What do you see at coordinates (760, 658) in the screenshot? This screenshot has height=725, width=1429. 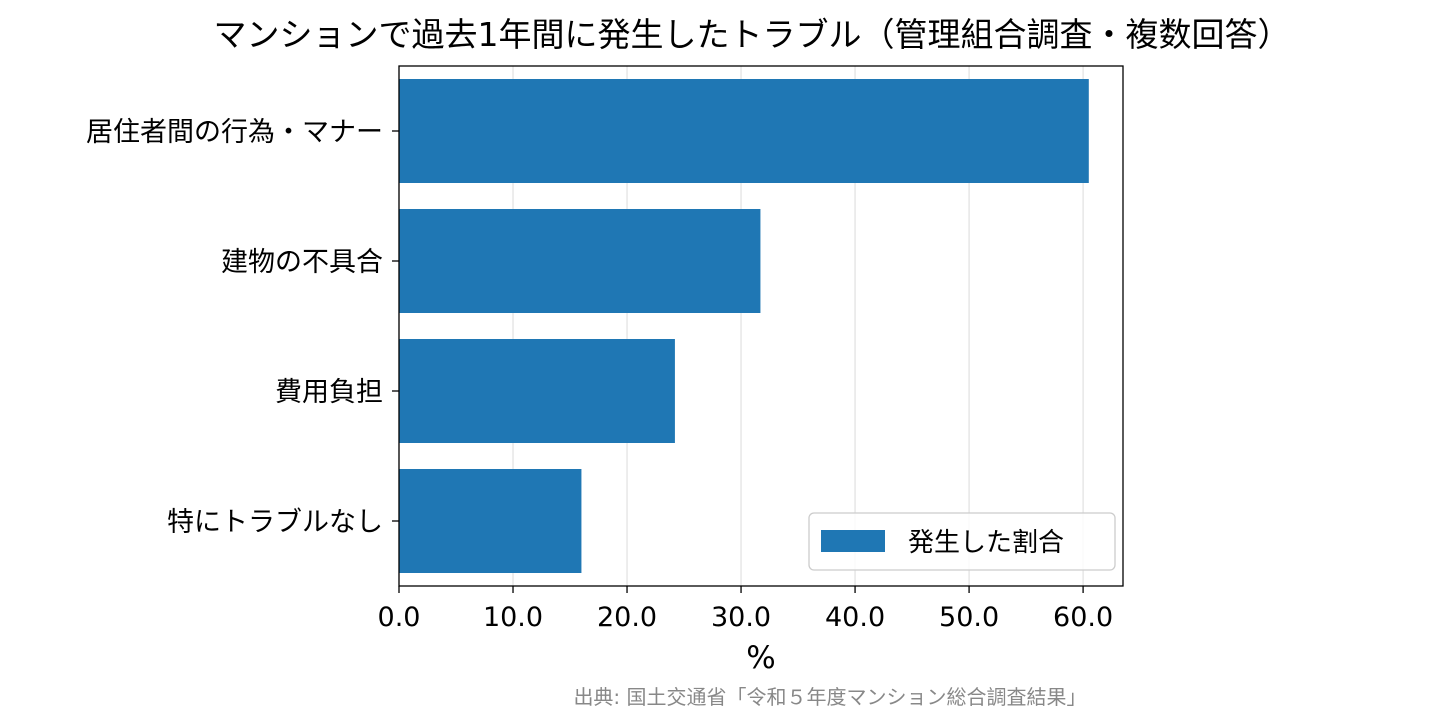 I see `x-axis-label: %` at bounding box center [760, 658].